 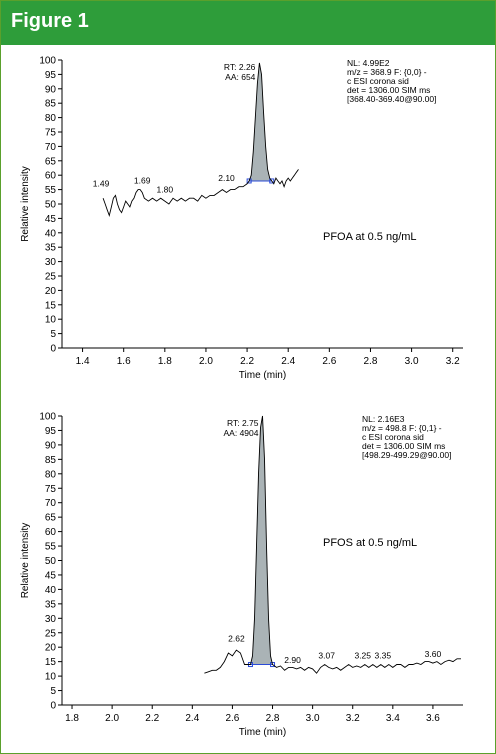 I want to click on peak-time-label: 3.60, so click(x=433, y=654).